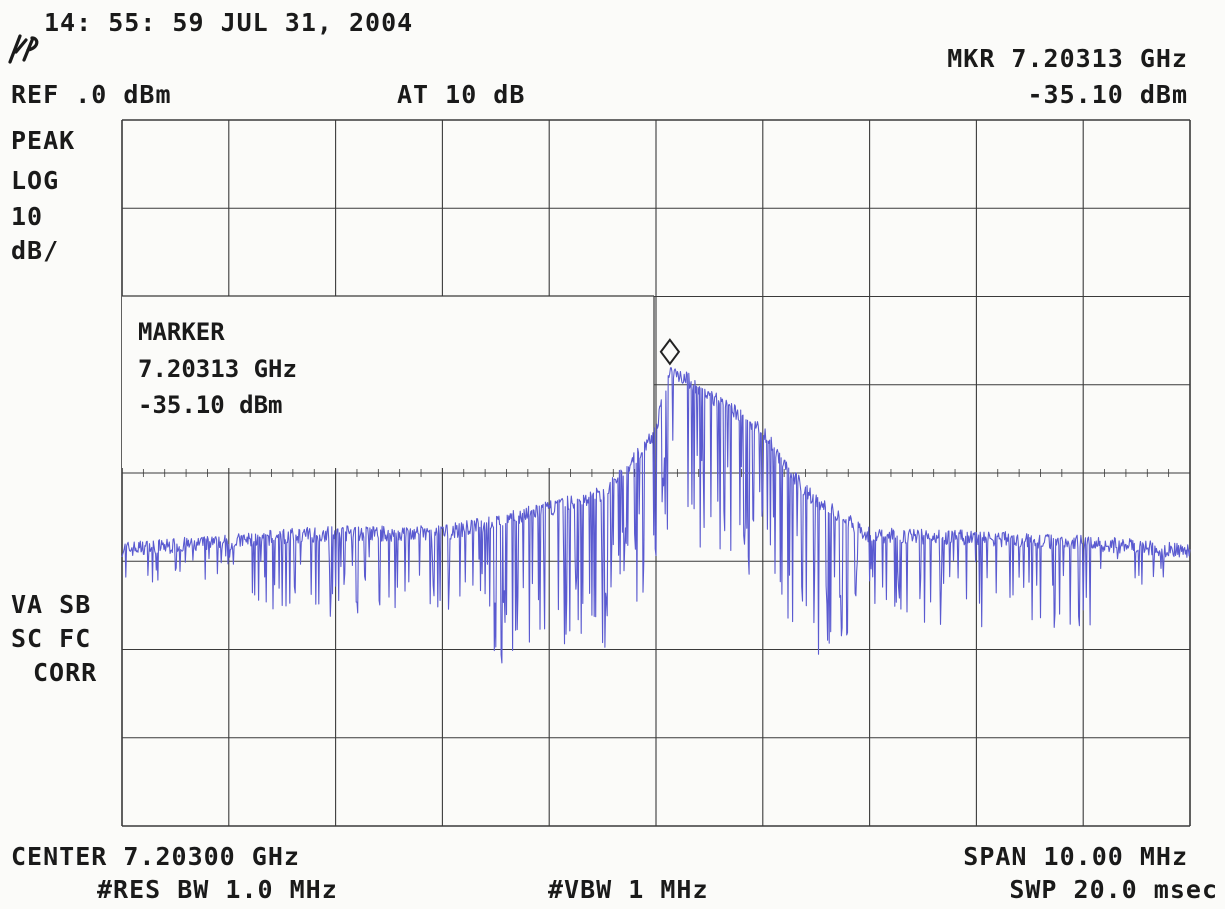 Image resolution: width=1225 pixels, height=909 pixels. I want to click on marker-group, so click(670, 352).